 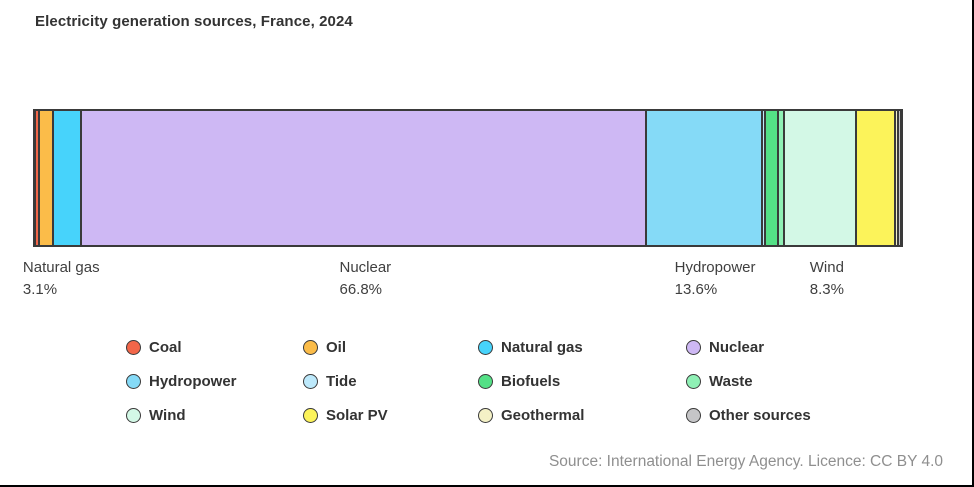 I want to click on bar-segment-oil, so click(x=46, y=178).